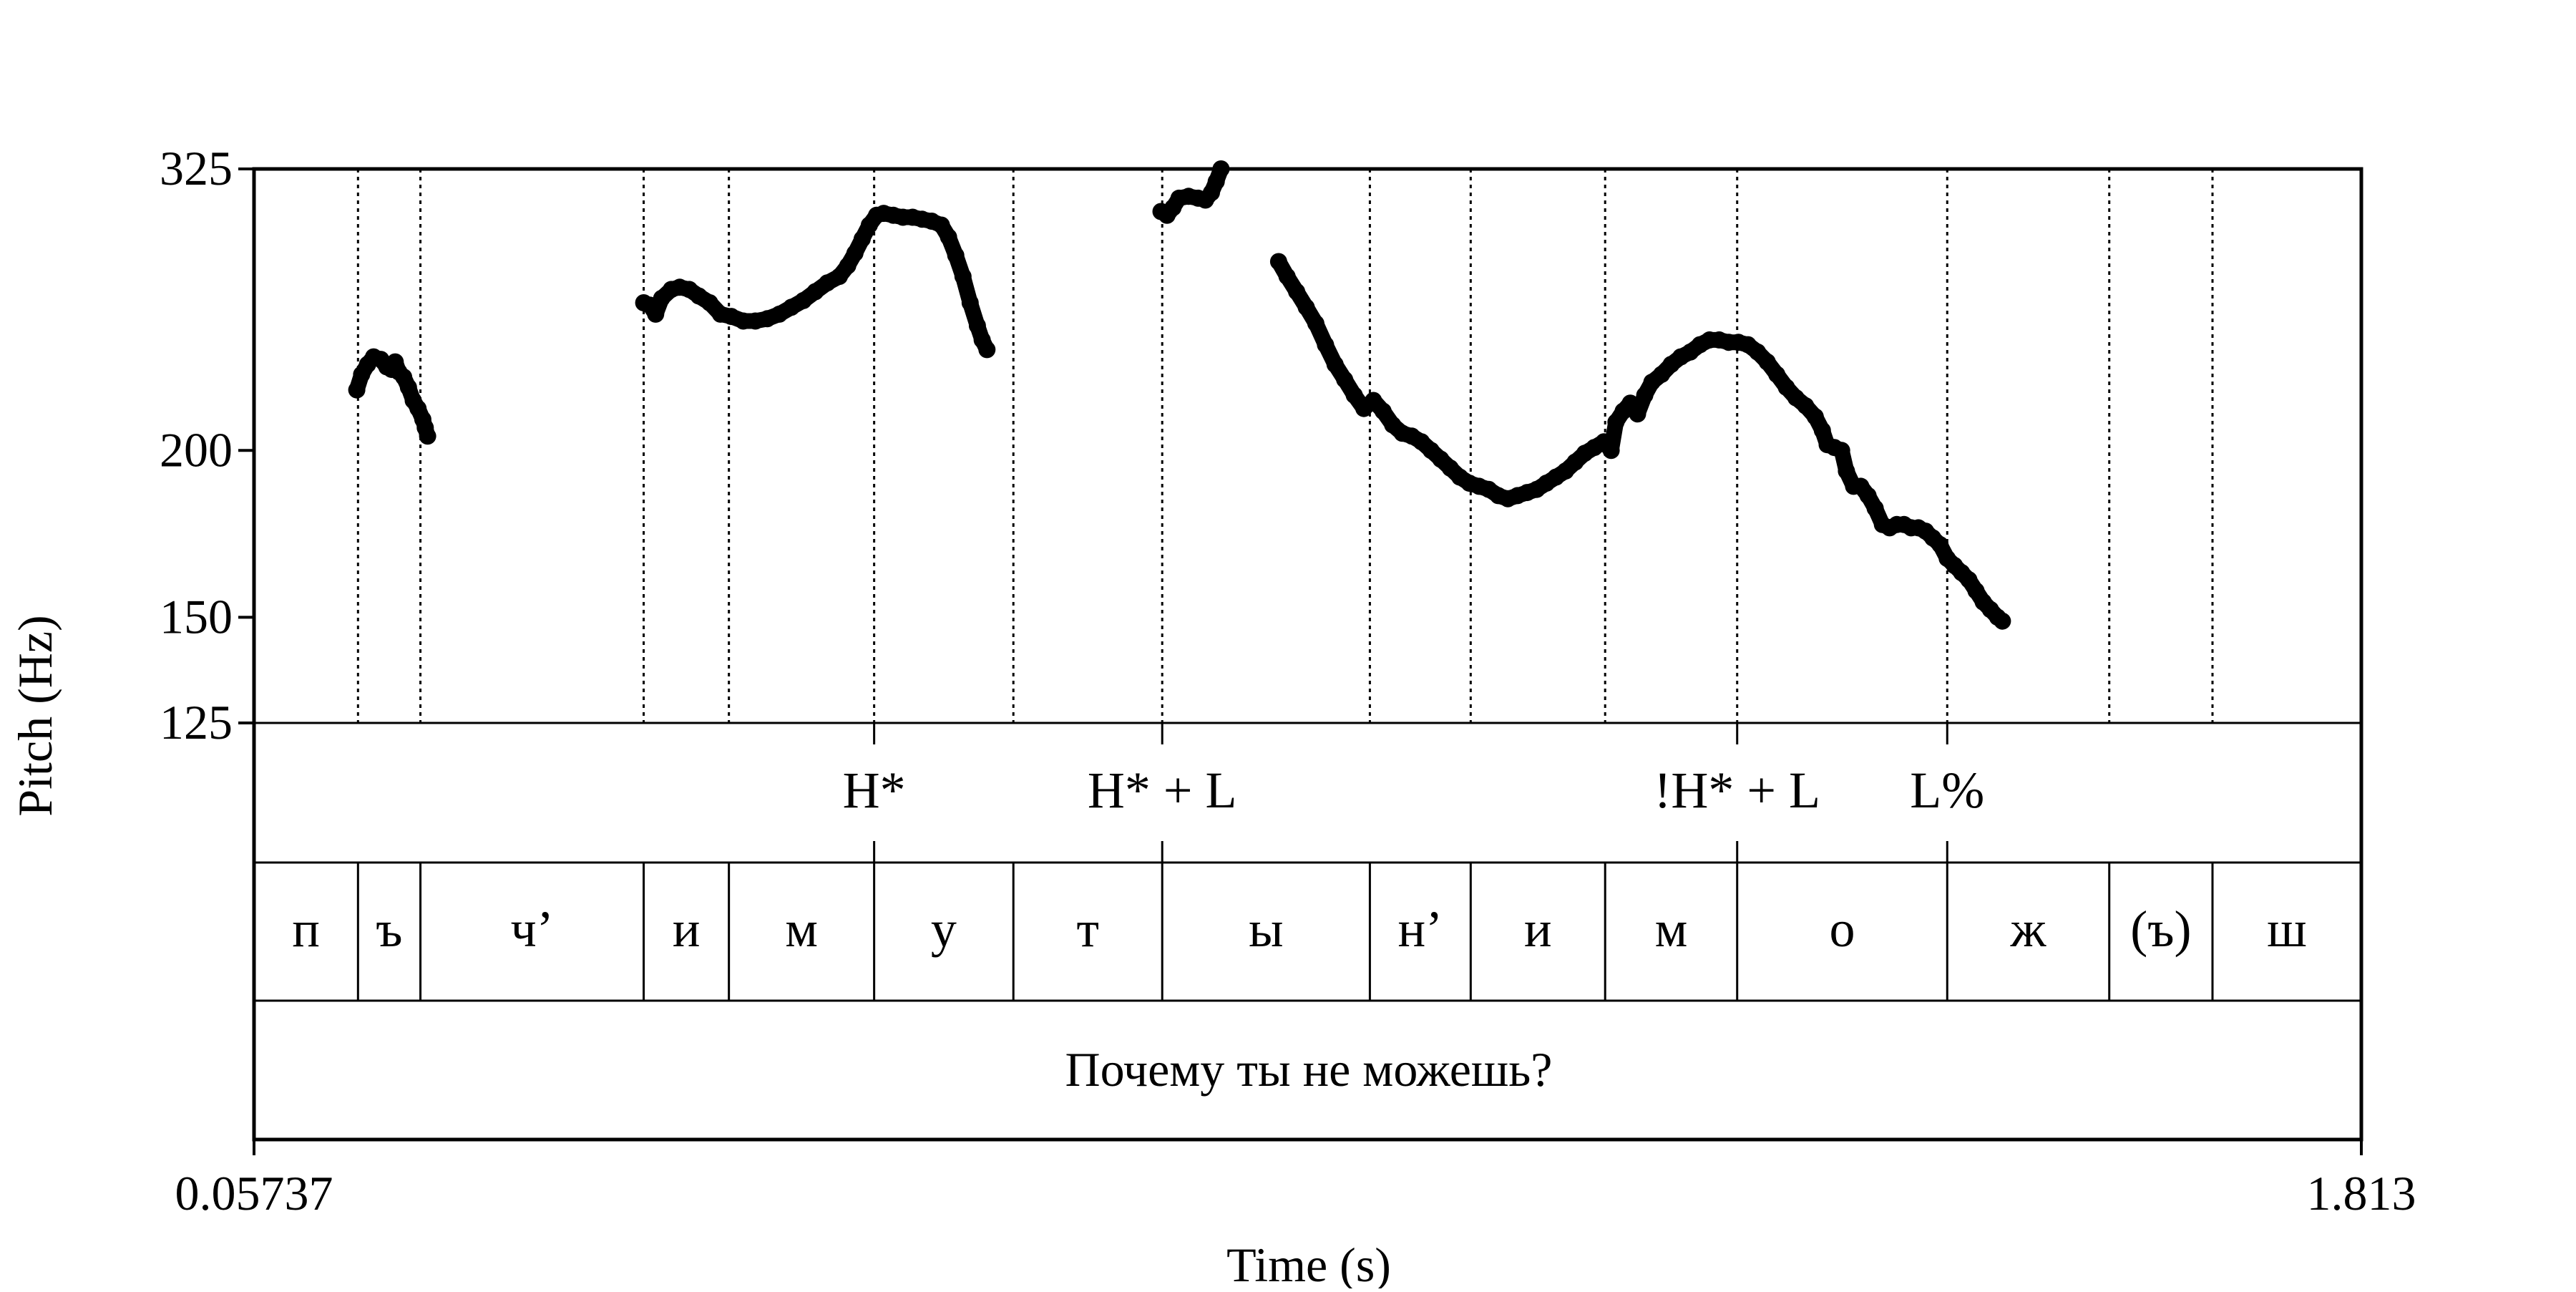 The image size is (2576, 1292). What do you see at coordinates (196, 722) in the screenshot?
I see `y-tick-label: 125` at bounding box center [196, 722].